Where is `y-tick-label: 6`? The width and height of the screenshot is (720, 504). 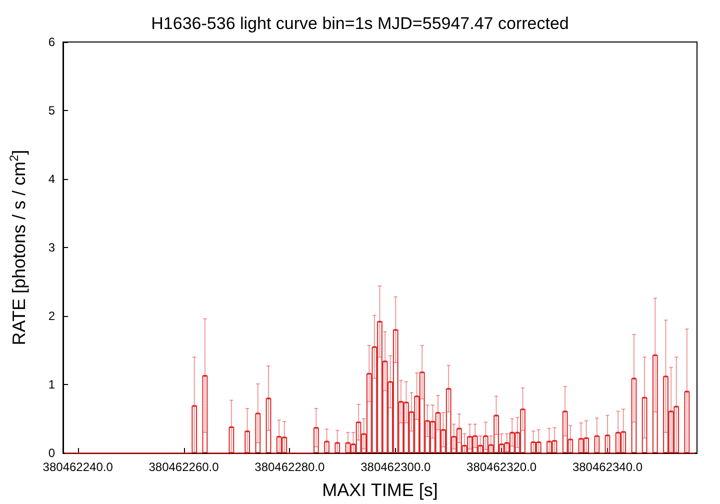
y-tick-label: 6 is located at coordinates (52, 42).